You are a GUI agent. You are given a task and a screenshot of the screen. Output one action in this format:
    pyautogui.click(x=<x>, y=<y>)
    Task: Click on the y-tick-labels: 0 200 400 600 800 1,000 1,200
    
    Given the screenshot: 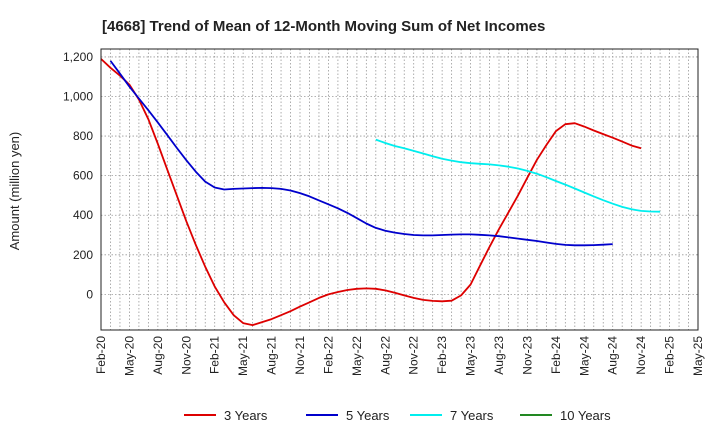 What is the action you would take?
    pyautogui.click(x=78, y=175)
    